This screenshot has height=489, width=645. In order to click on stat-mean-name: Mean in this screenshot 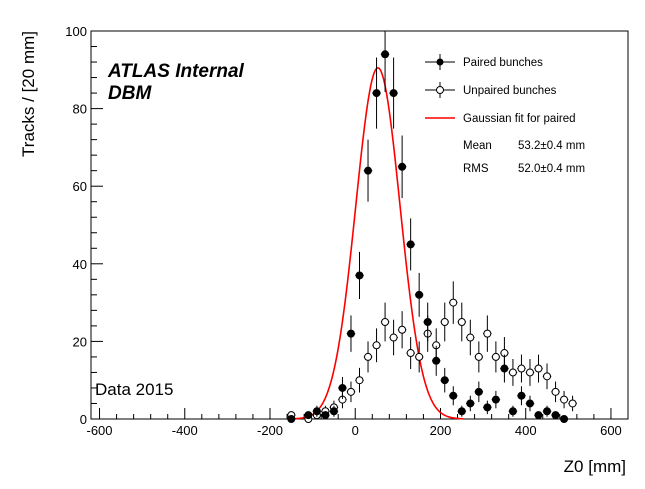, I will do `click(477, 146)`.